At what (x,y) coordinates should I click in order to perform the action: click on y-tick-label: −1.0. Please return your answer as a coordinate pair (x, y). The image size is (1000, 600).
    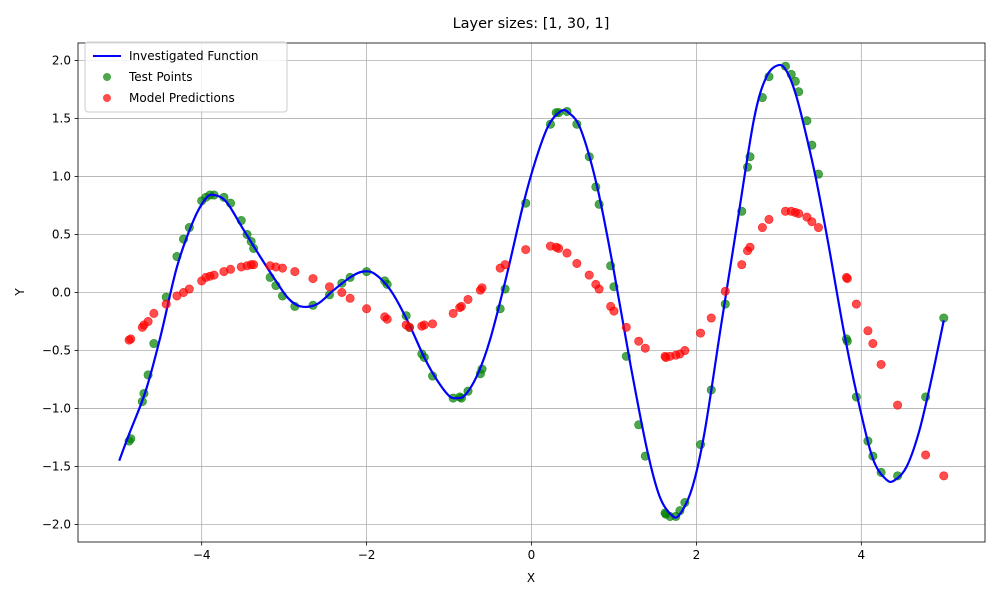
    Looking at the image, I should click on (56, 409).